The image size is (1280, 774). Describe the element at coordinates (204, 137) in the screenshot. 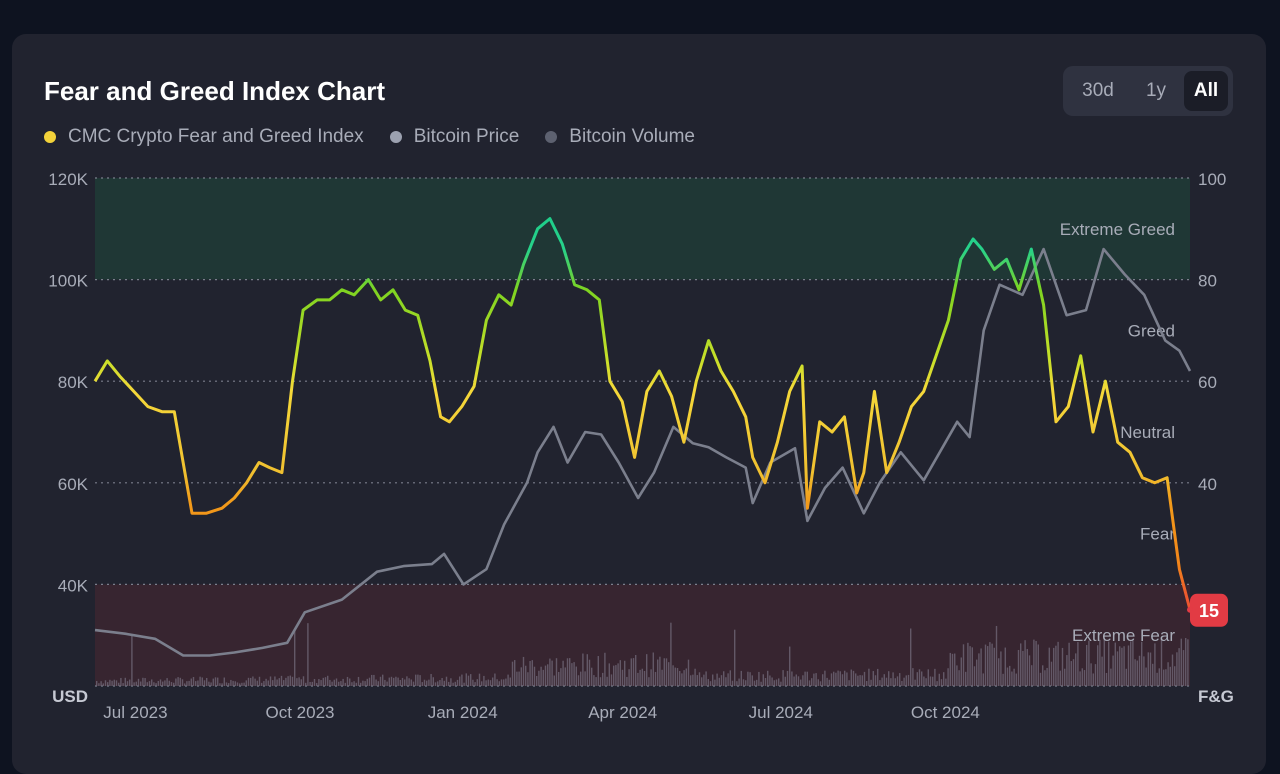

I see `legend-item-fear-greed: CMC Crypto Fear and Greed Index` at that location.